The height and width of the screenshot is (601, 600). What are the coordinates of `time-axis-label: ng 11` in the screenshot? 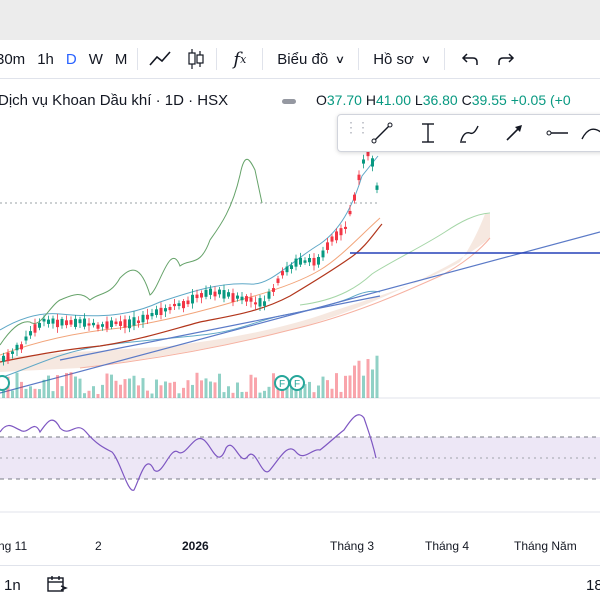 It's located at (14, 546).